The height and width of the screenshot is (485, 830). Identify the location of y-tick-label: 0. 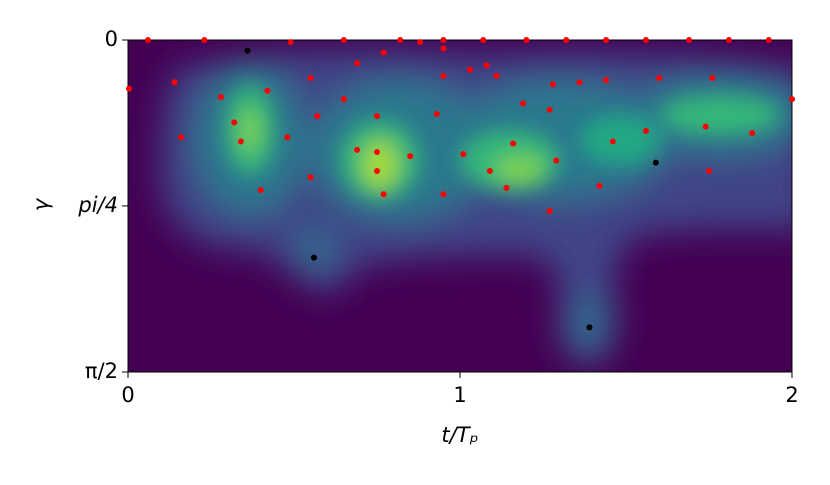
(111, 39).